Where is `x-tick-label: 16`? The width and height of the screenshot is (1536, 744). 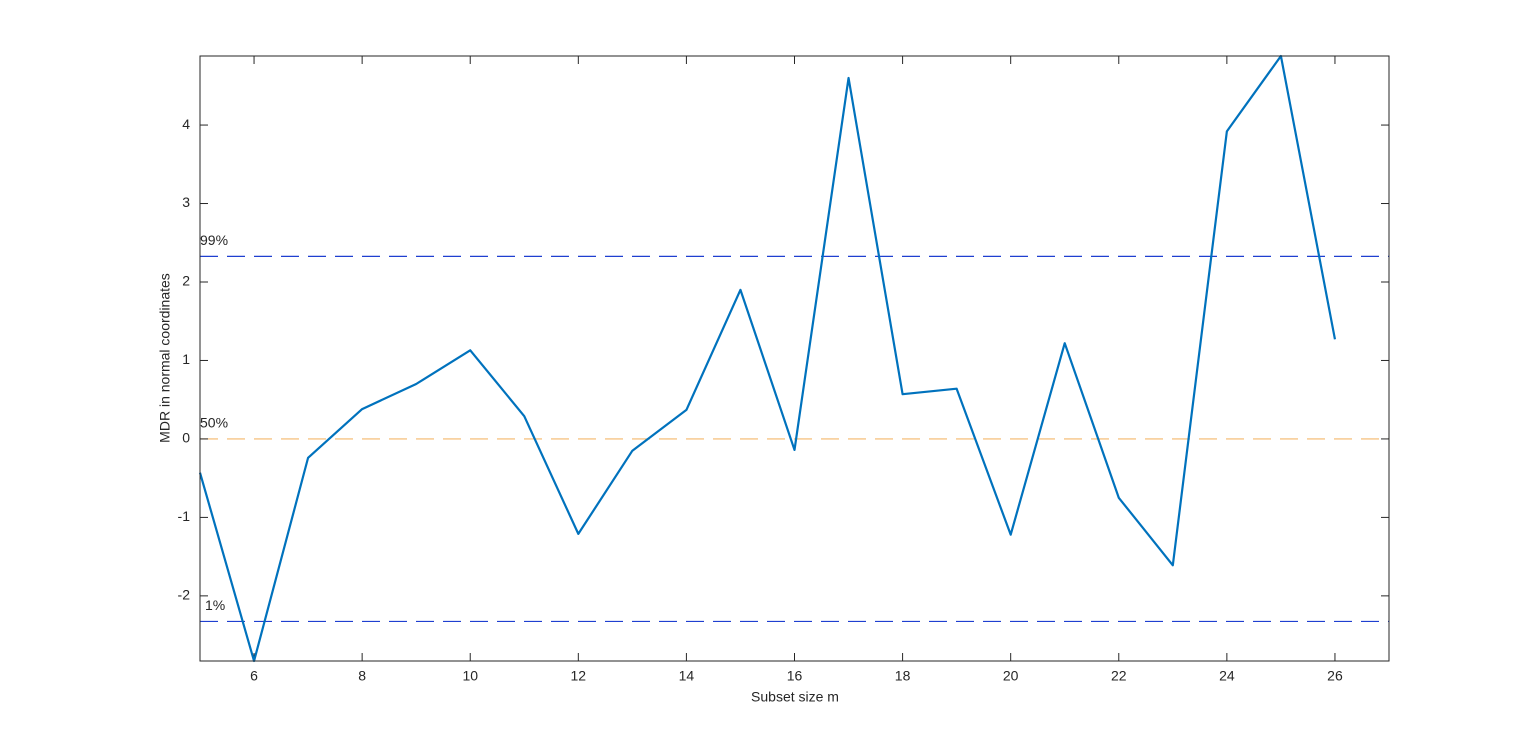 x-tick-label: 16 is located at coordinates (795, 676).